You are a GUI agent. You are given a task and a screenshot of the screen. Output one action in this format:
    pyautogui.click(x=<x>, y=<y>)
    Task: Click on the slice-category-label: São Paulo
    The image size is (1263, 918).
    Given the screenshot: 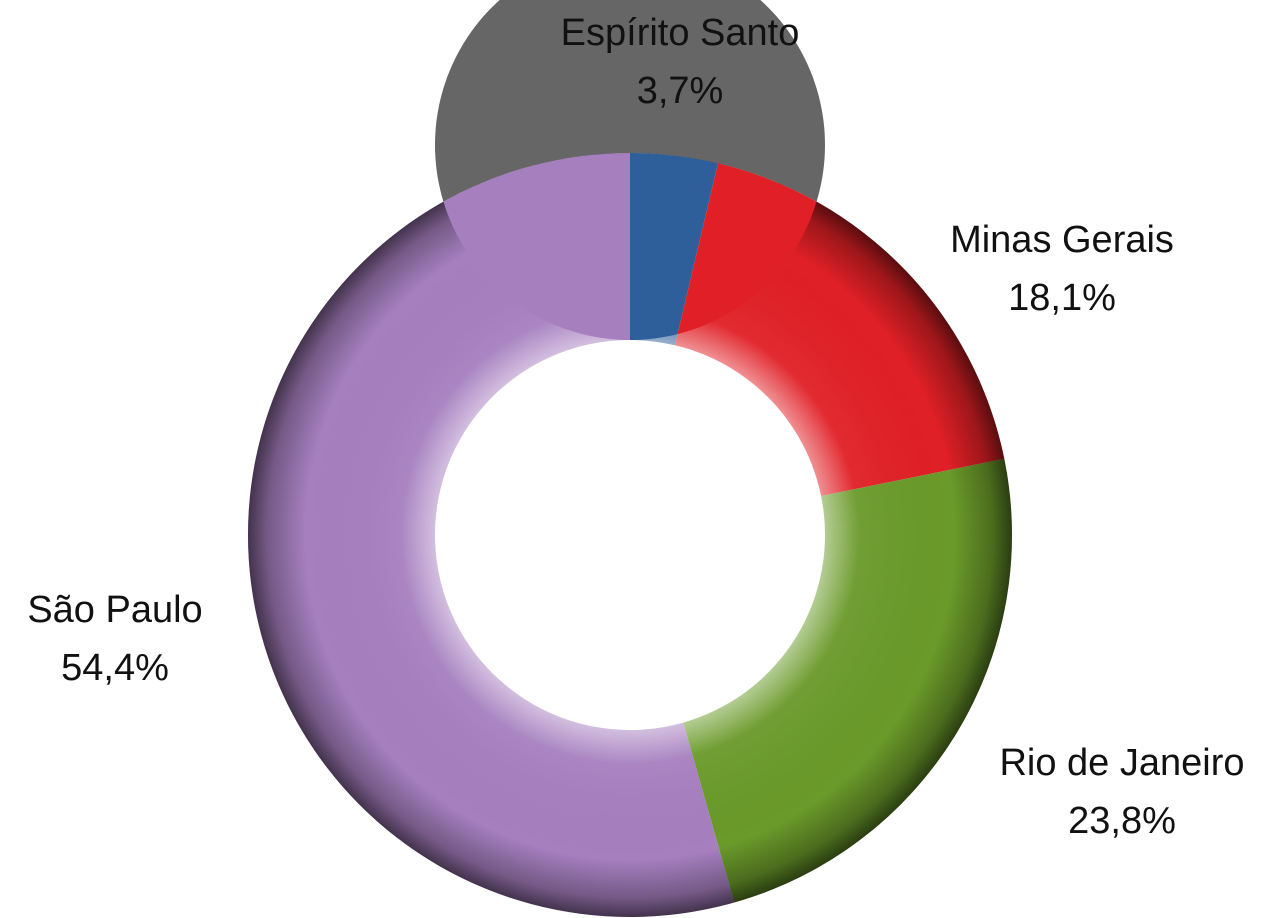 What is the action you would take?
    pyautogui.click(x=114, y=610)
    